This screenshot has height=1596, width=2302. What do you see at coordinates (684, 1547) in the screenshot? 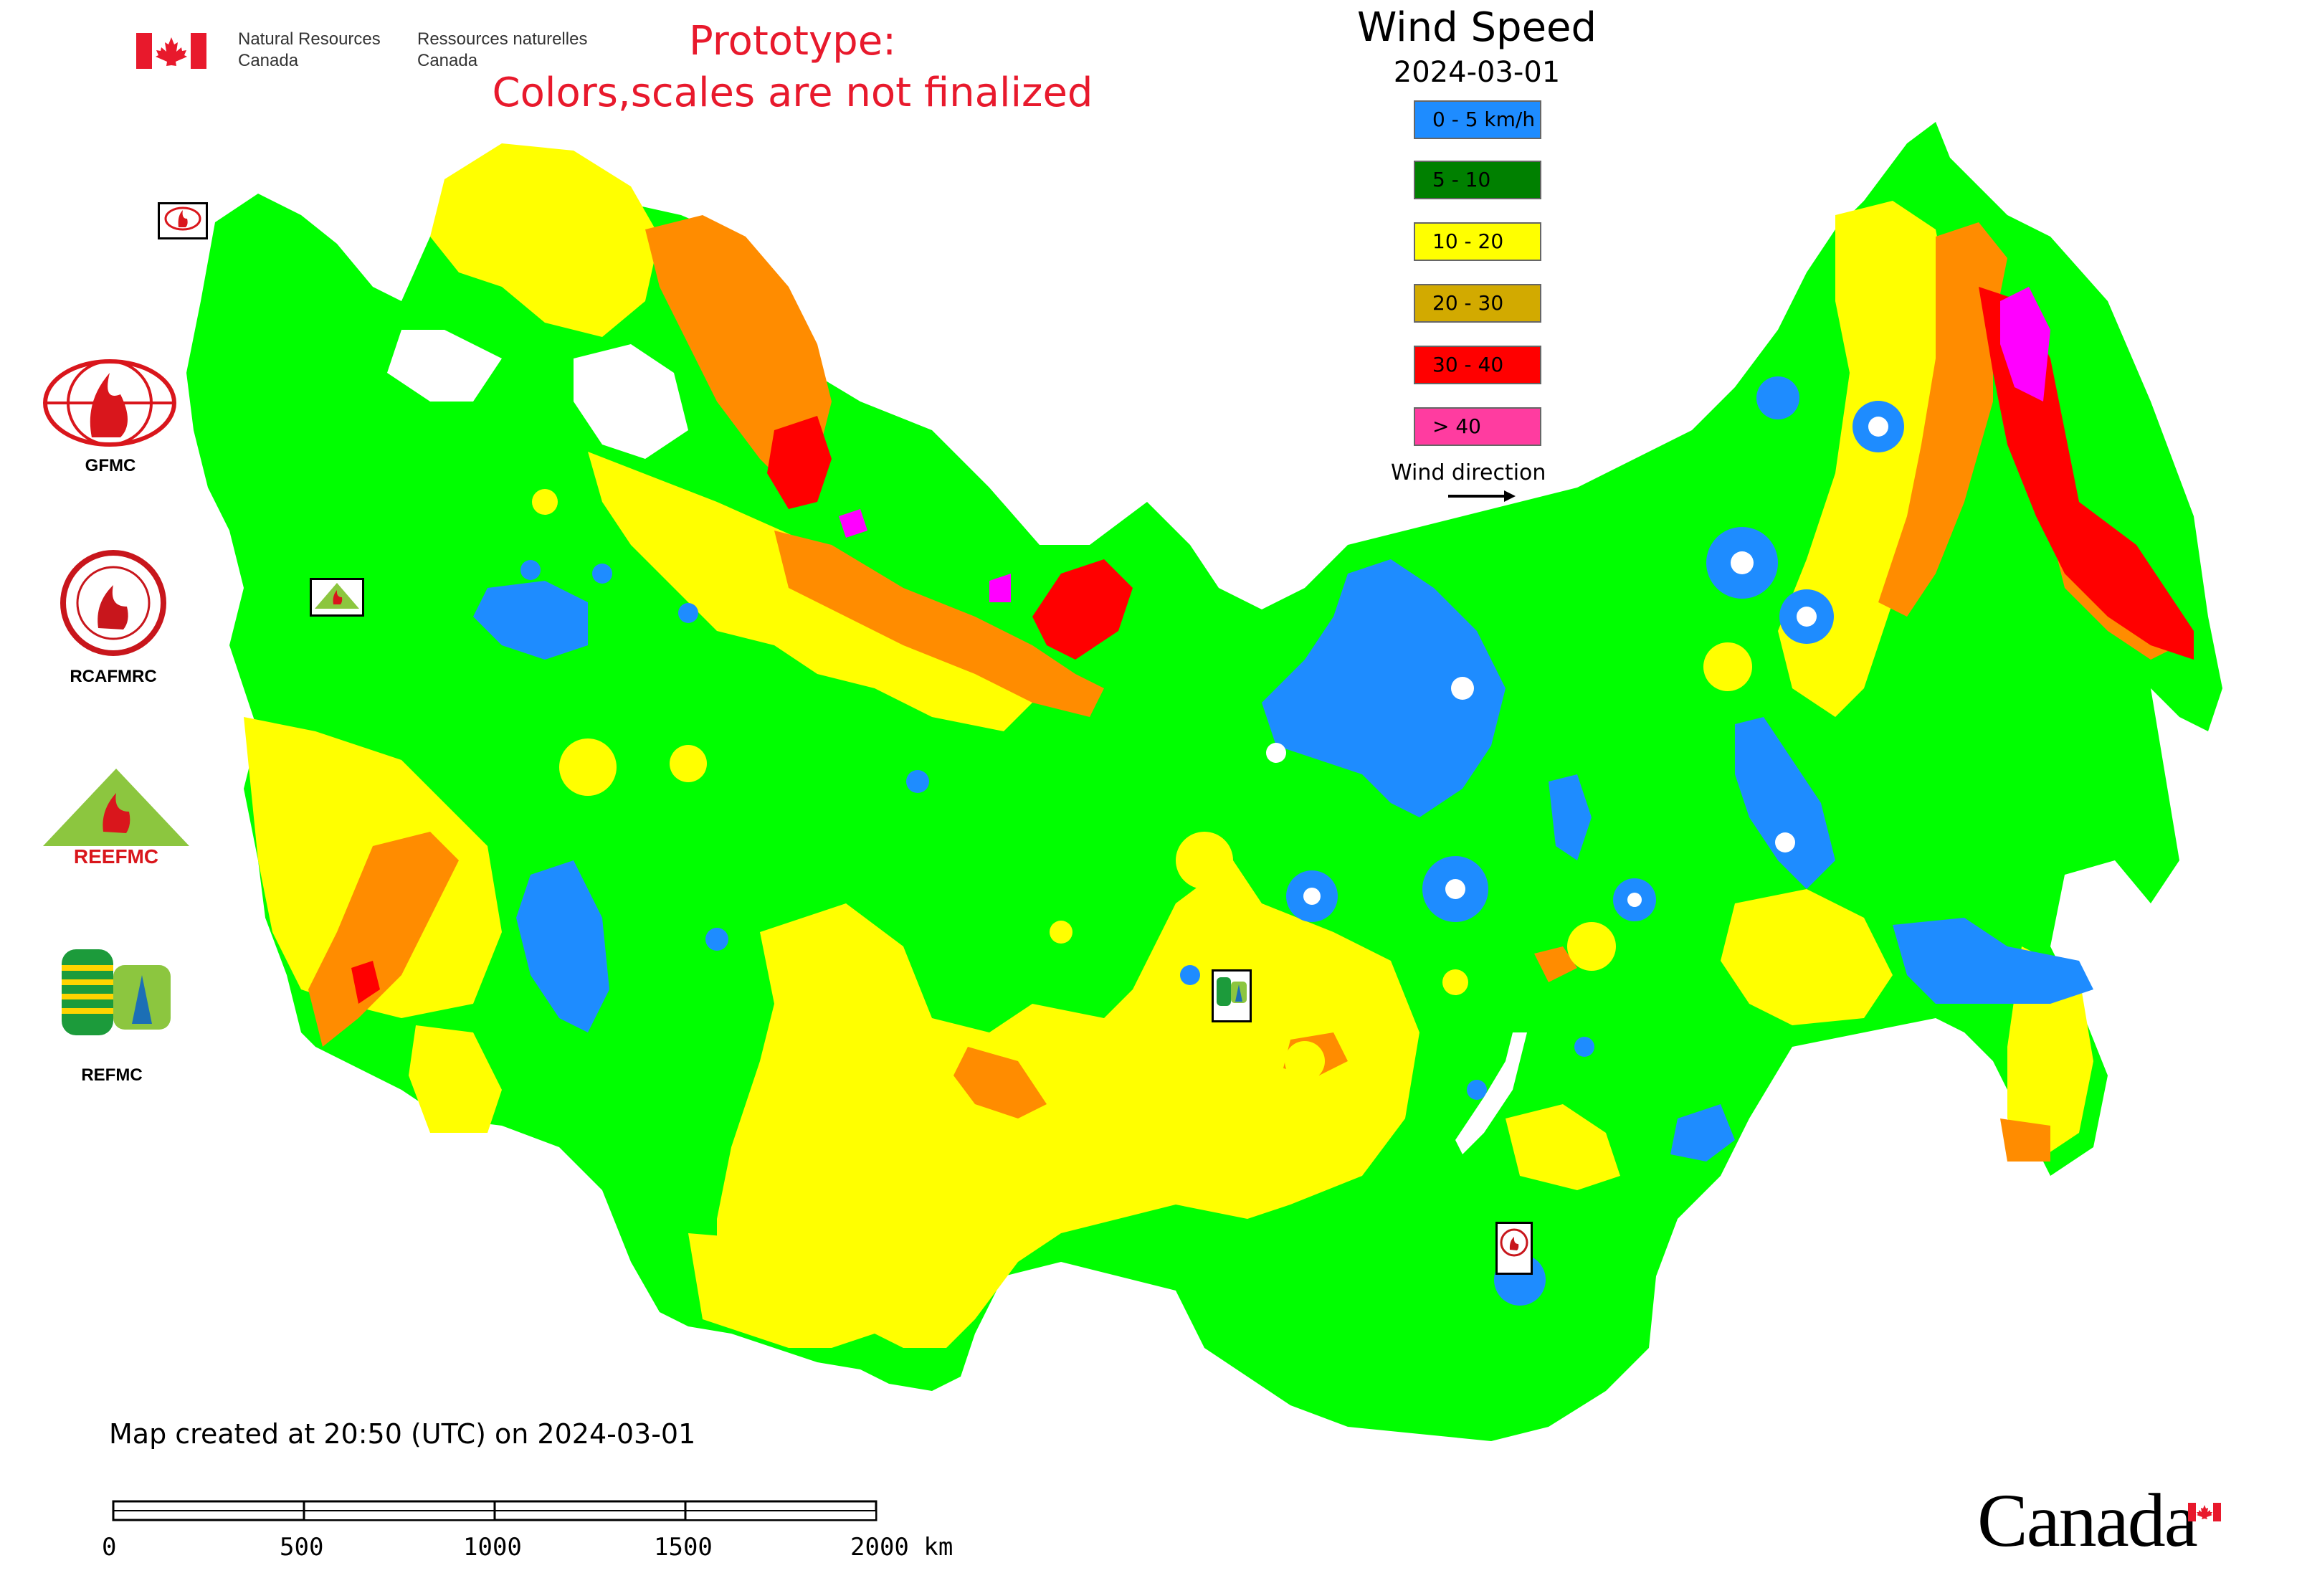
I see `scale-tick-1500: 1500` at bounding box center [684, 1547].